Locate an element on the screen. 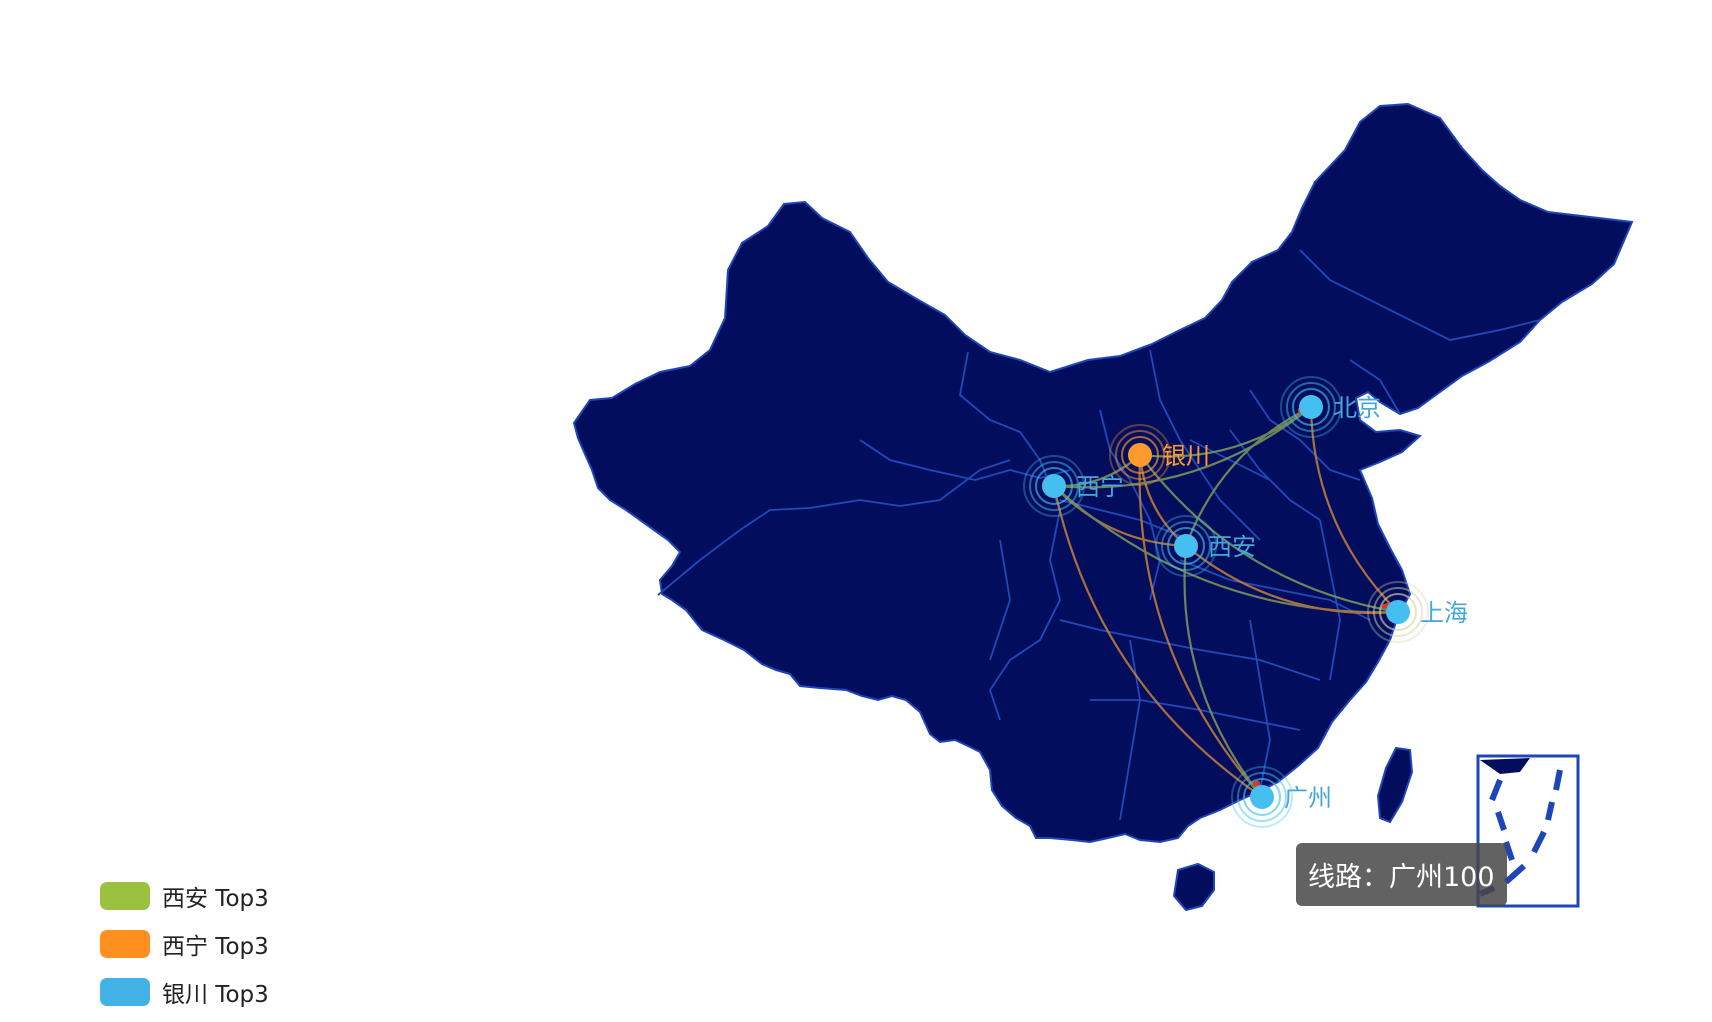 This screenshot has width=1712, height=1022. city-marker-xining: 西宁 is located at coordinates (1073, 486).